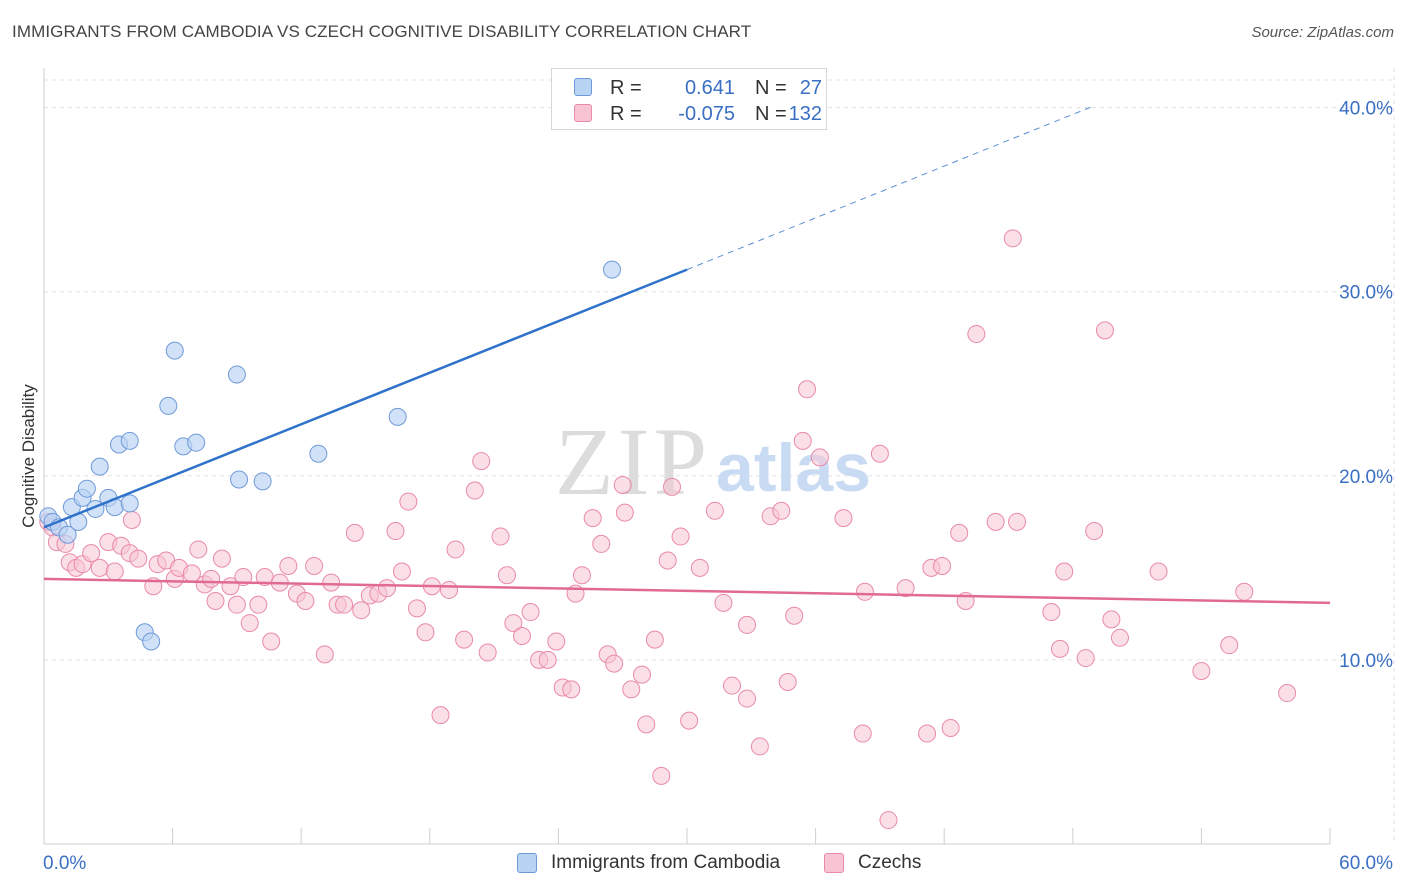 The width and height of the screenshot is (1406, 892). What do you see at coordinates (1366, 109) in the screenshot?
I see `y-tick-label: 40.0%` at bounding box center [1366, 109].